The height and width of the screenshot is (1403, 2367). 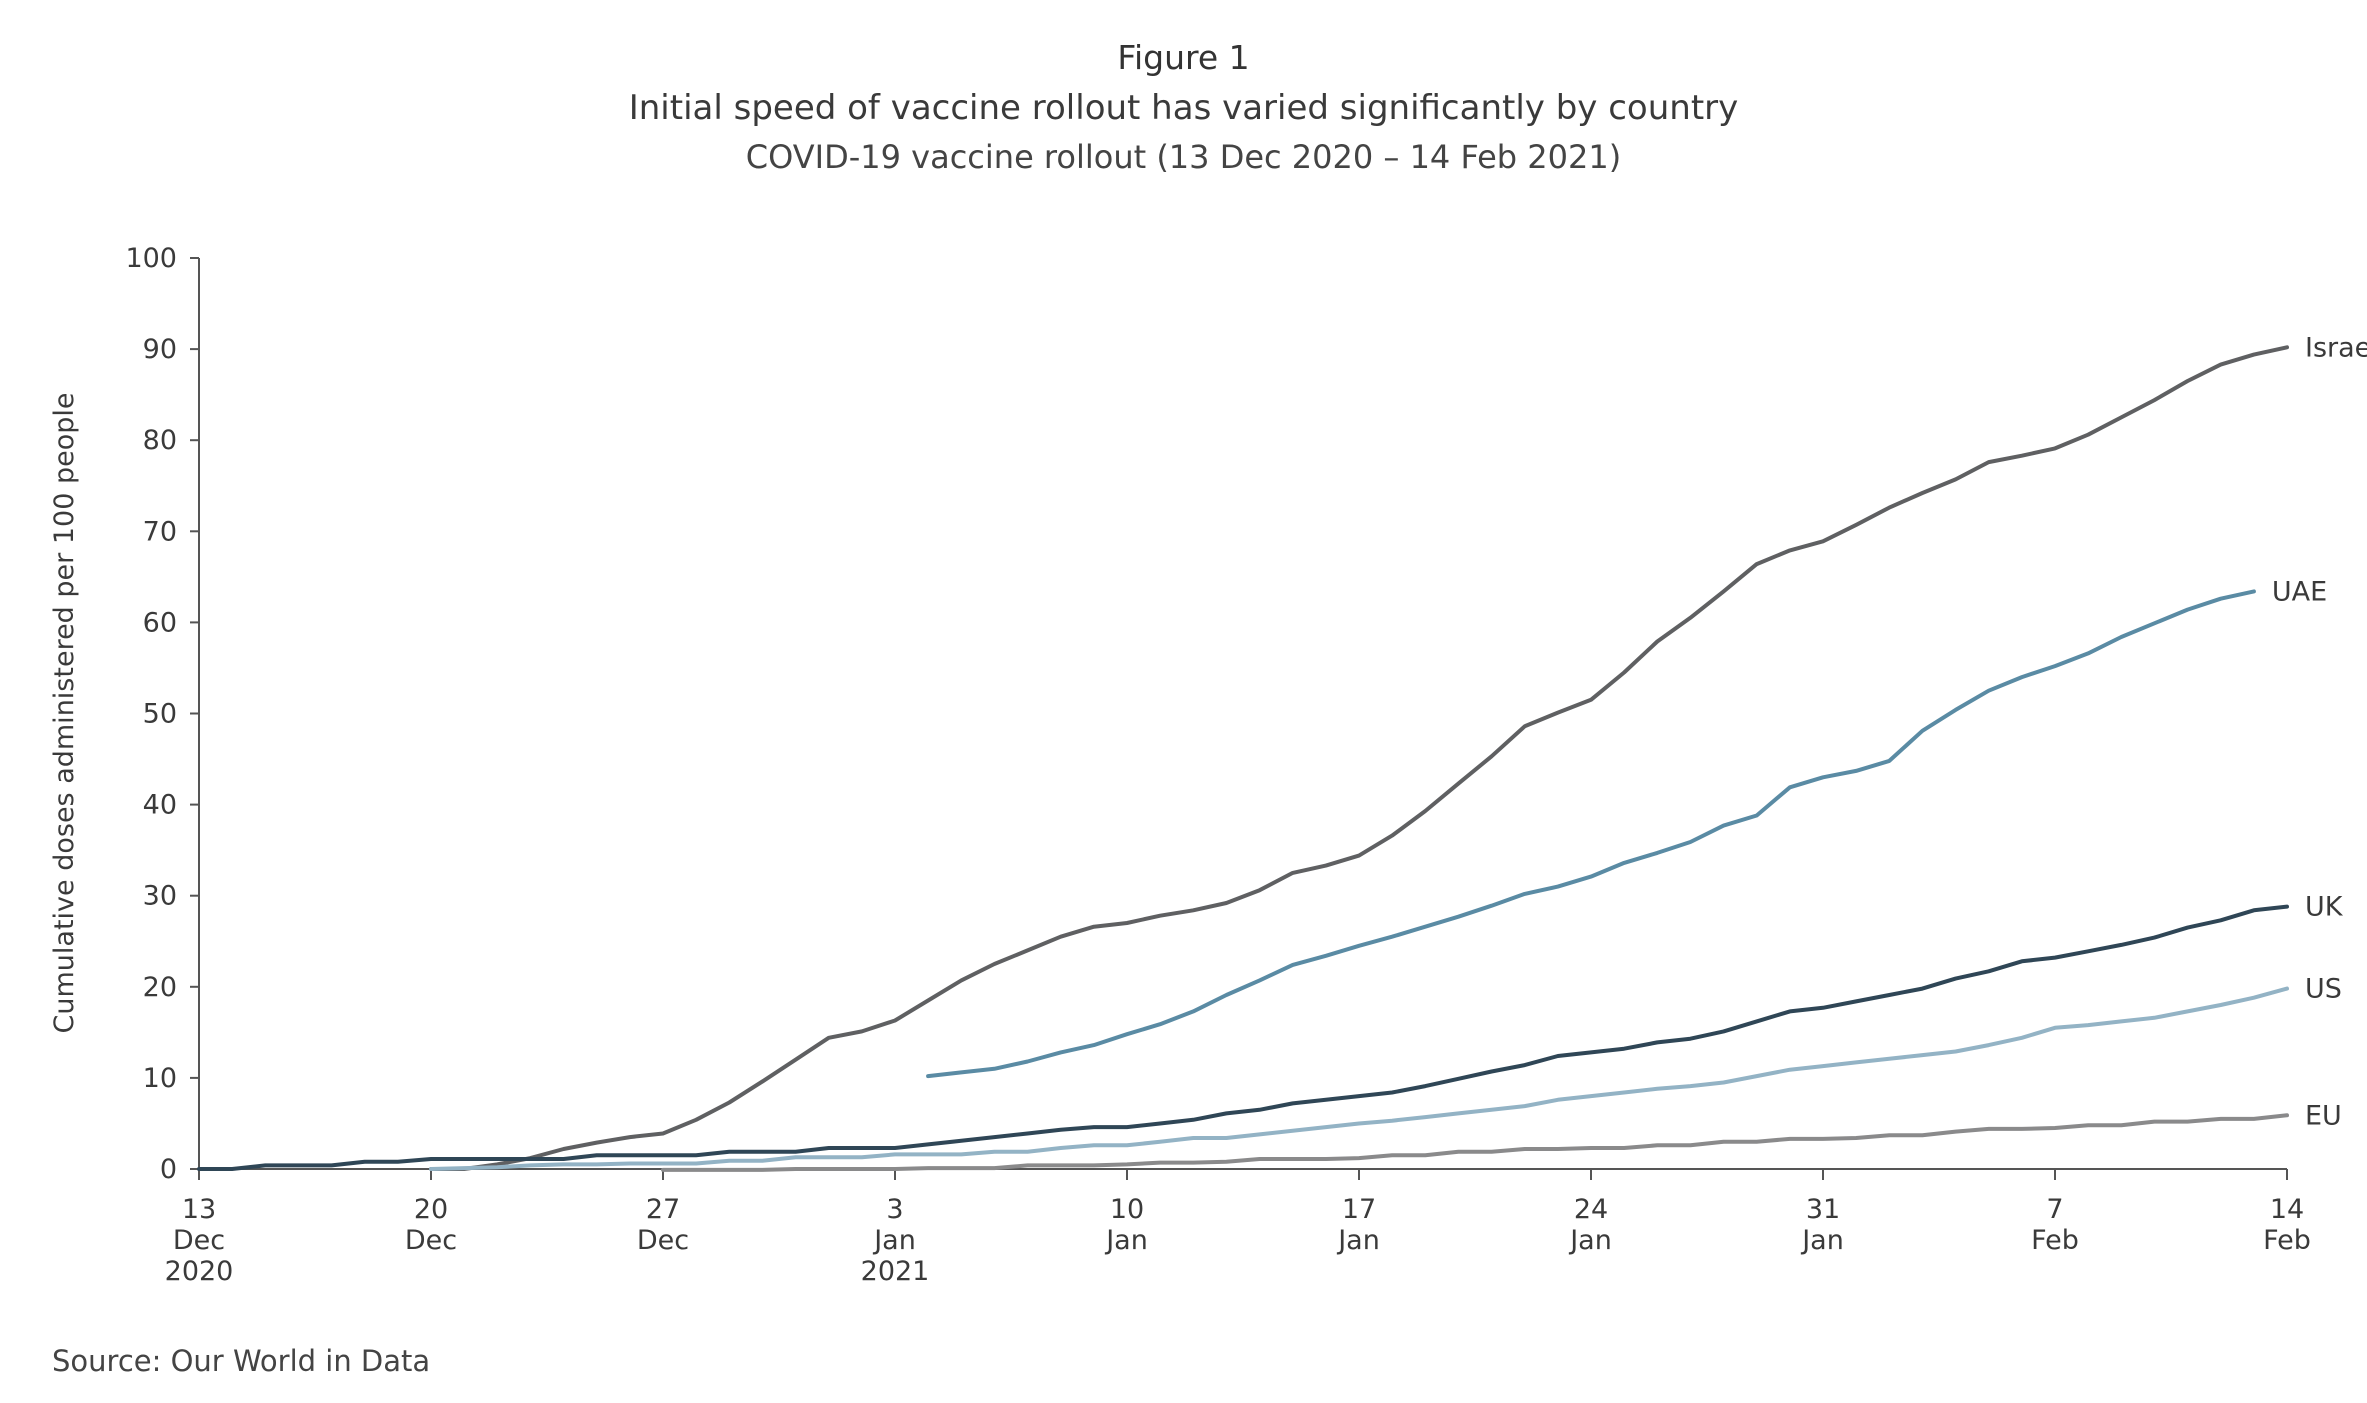 I want to click on x-tick-label: 10 Jan, so click(x=1126, y=1225).